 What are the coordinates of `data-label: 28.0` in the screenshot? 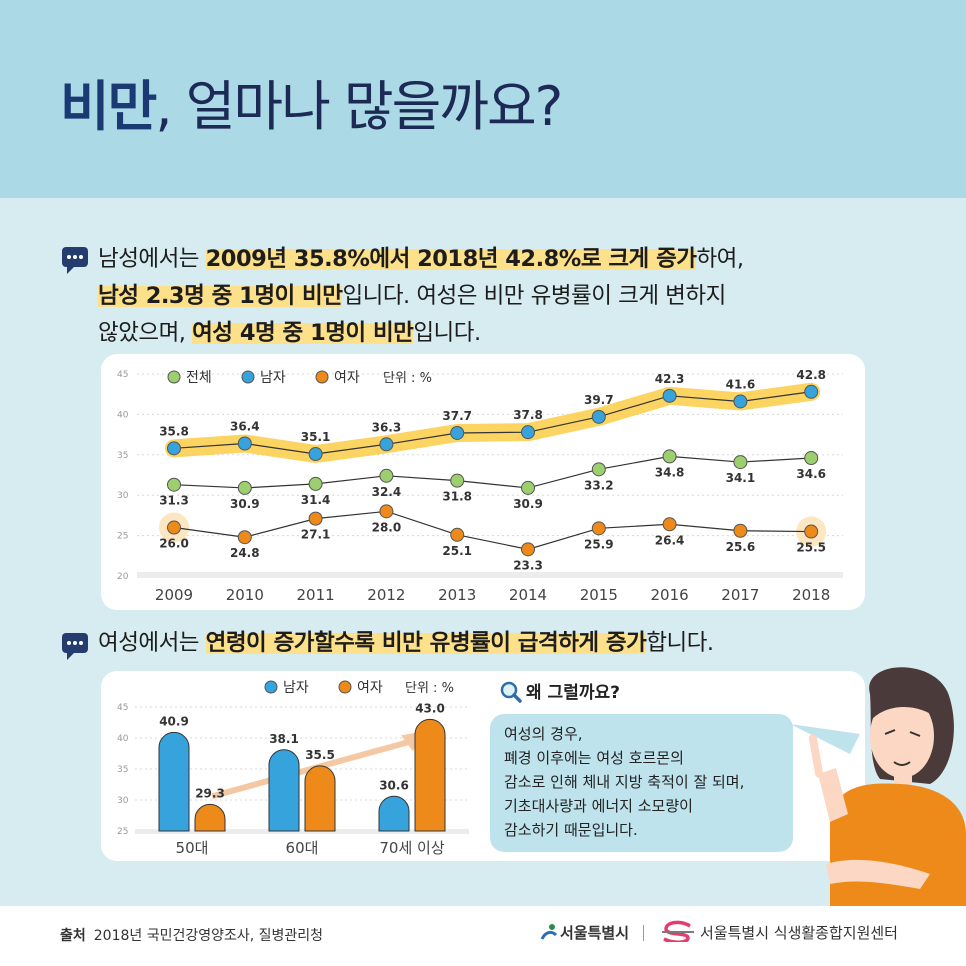 It's located at (387, 527).